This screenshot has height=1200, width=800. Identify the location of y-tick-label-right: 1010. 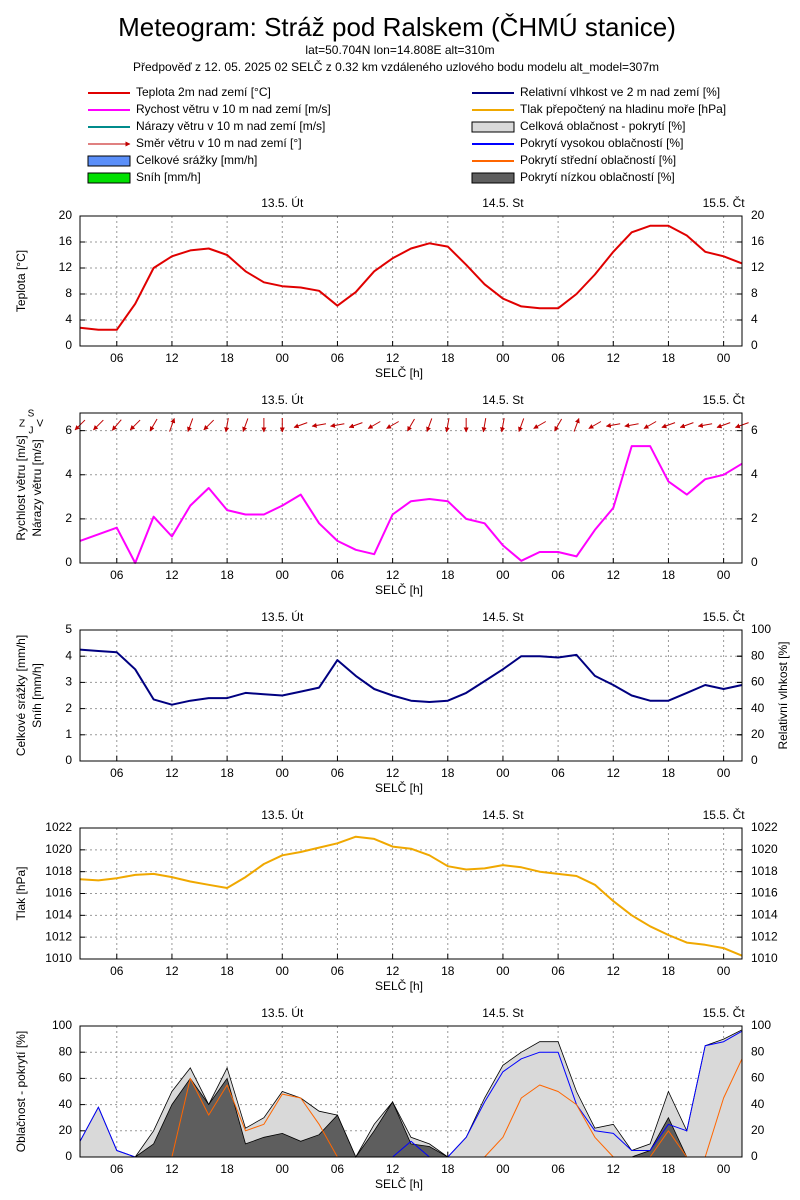
(764, 958).